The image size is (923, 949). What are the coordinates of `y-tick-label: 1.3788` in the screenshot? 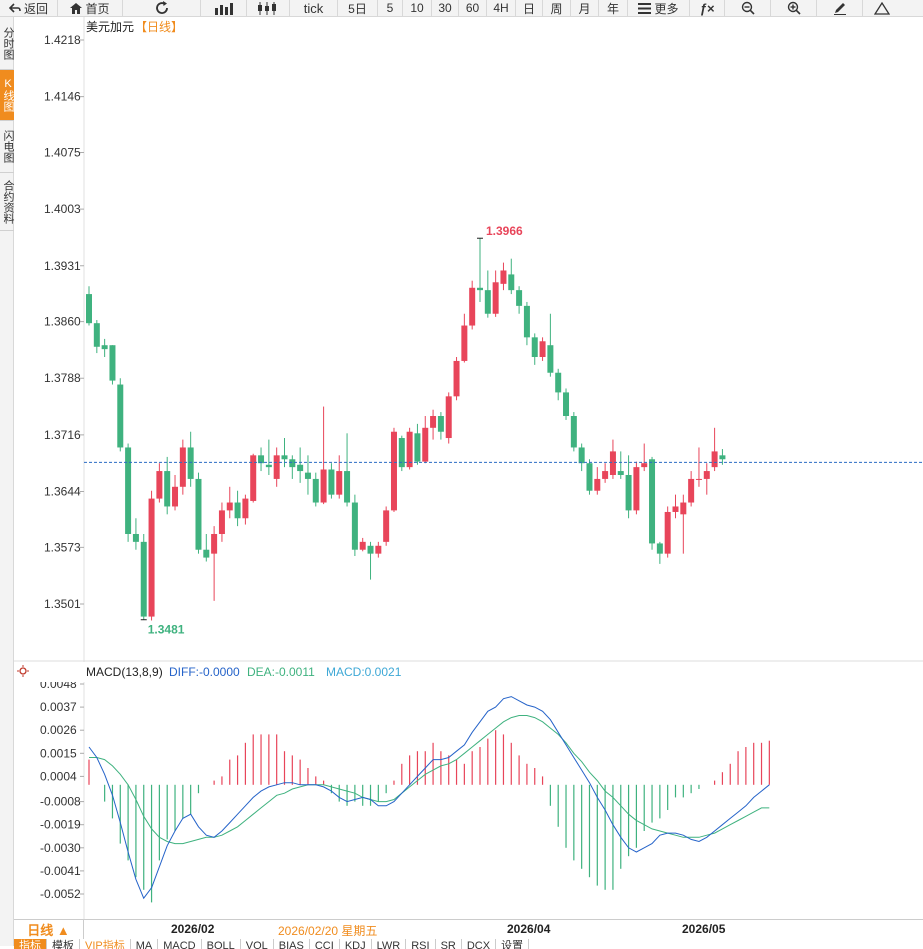 It's located at (62, 378).